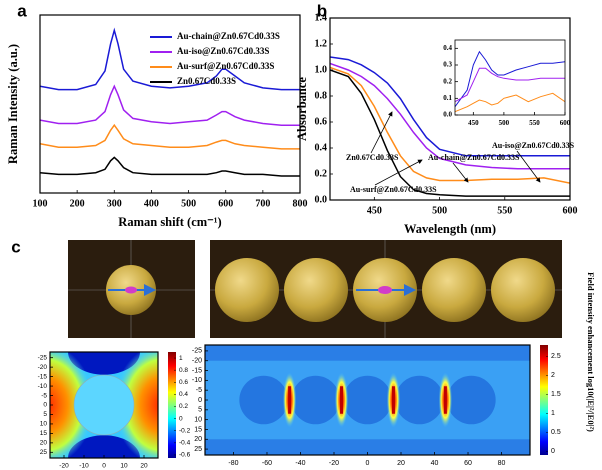 The height and width of the screenshot is (470, 602). What do you see at coordinates (334, 463) in the screenshot?
I see `x-tick-label: -20` at bounding box center [334, 463].